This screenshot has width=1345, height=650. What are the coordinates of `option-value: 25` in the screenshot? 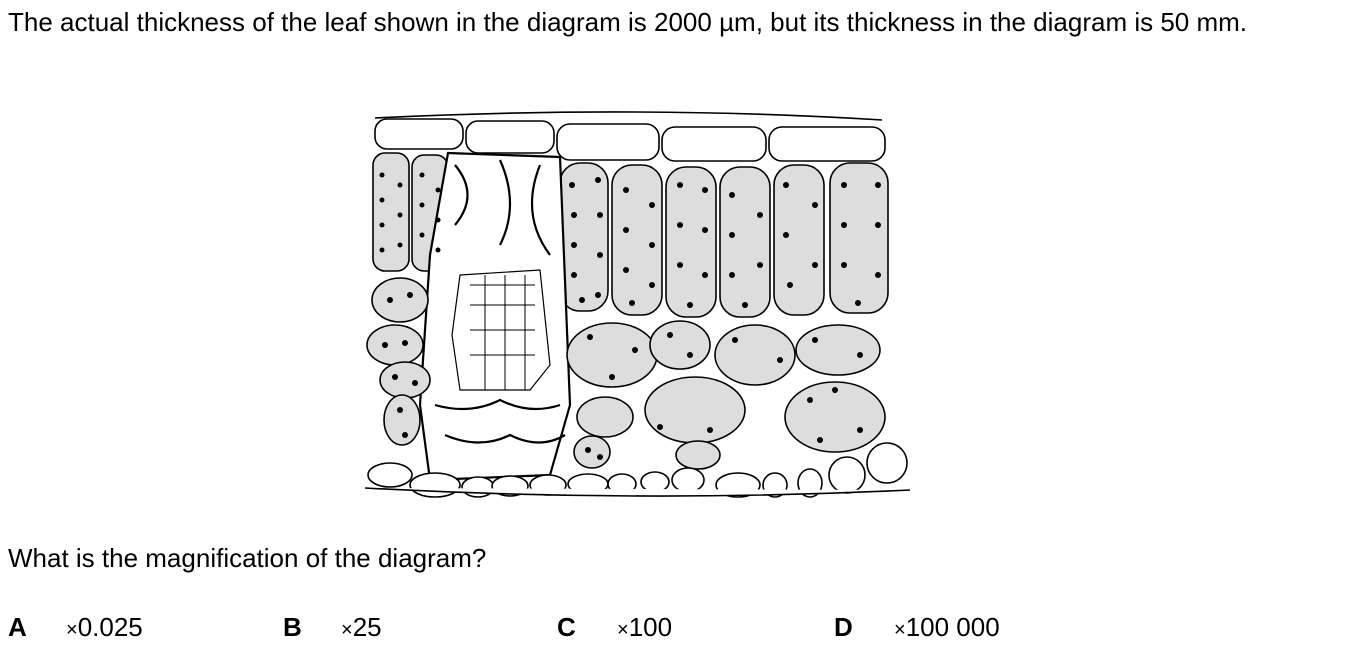 It's located at (367, 627).